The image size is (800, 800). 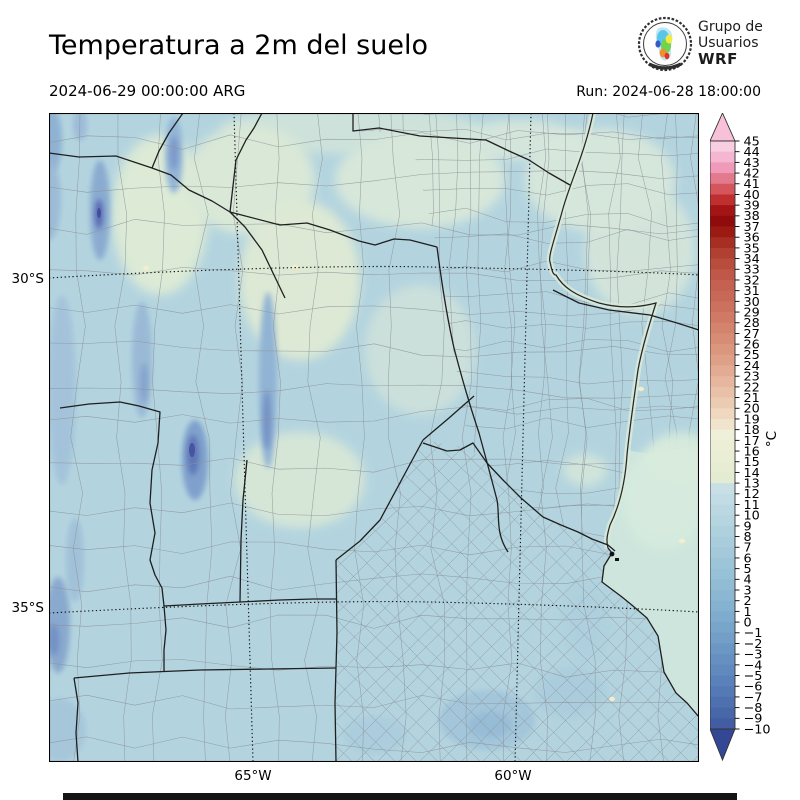 I want to click on colorbar-tick-label: 36, so click(x=752, y=238).